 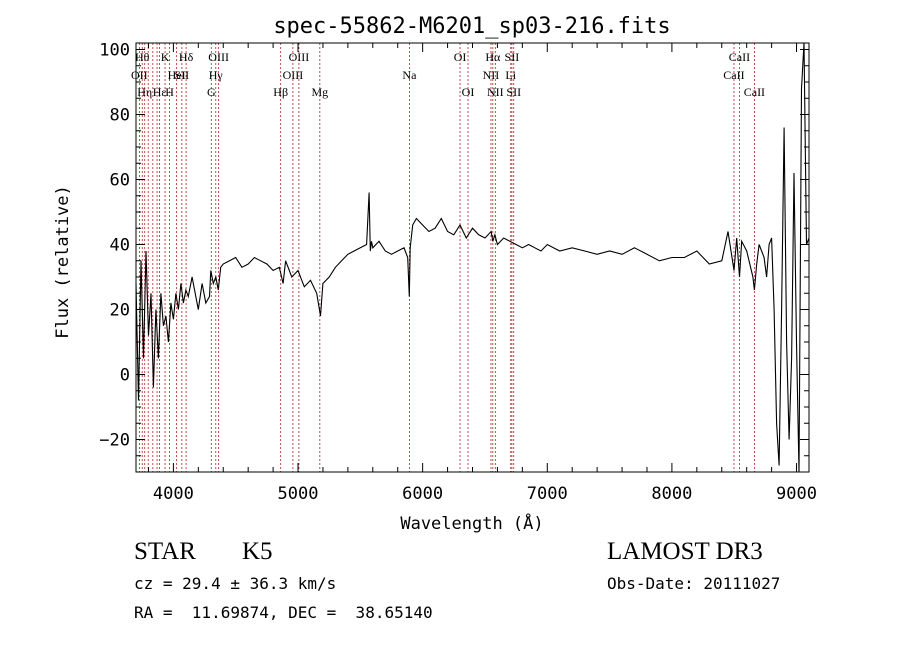 What do you see at coordinates (409, 75) in the screenshot?
I see `line-label: Na` at bounding box center [409, 75].